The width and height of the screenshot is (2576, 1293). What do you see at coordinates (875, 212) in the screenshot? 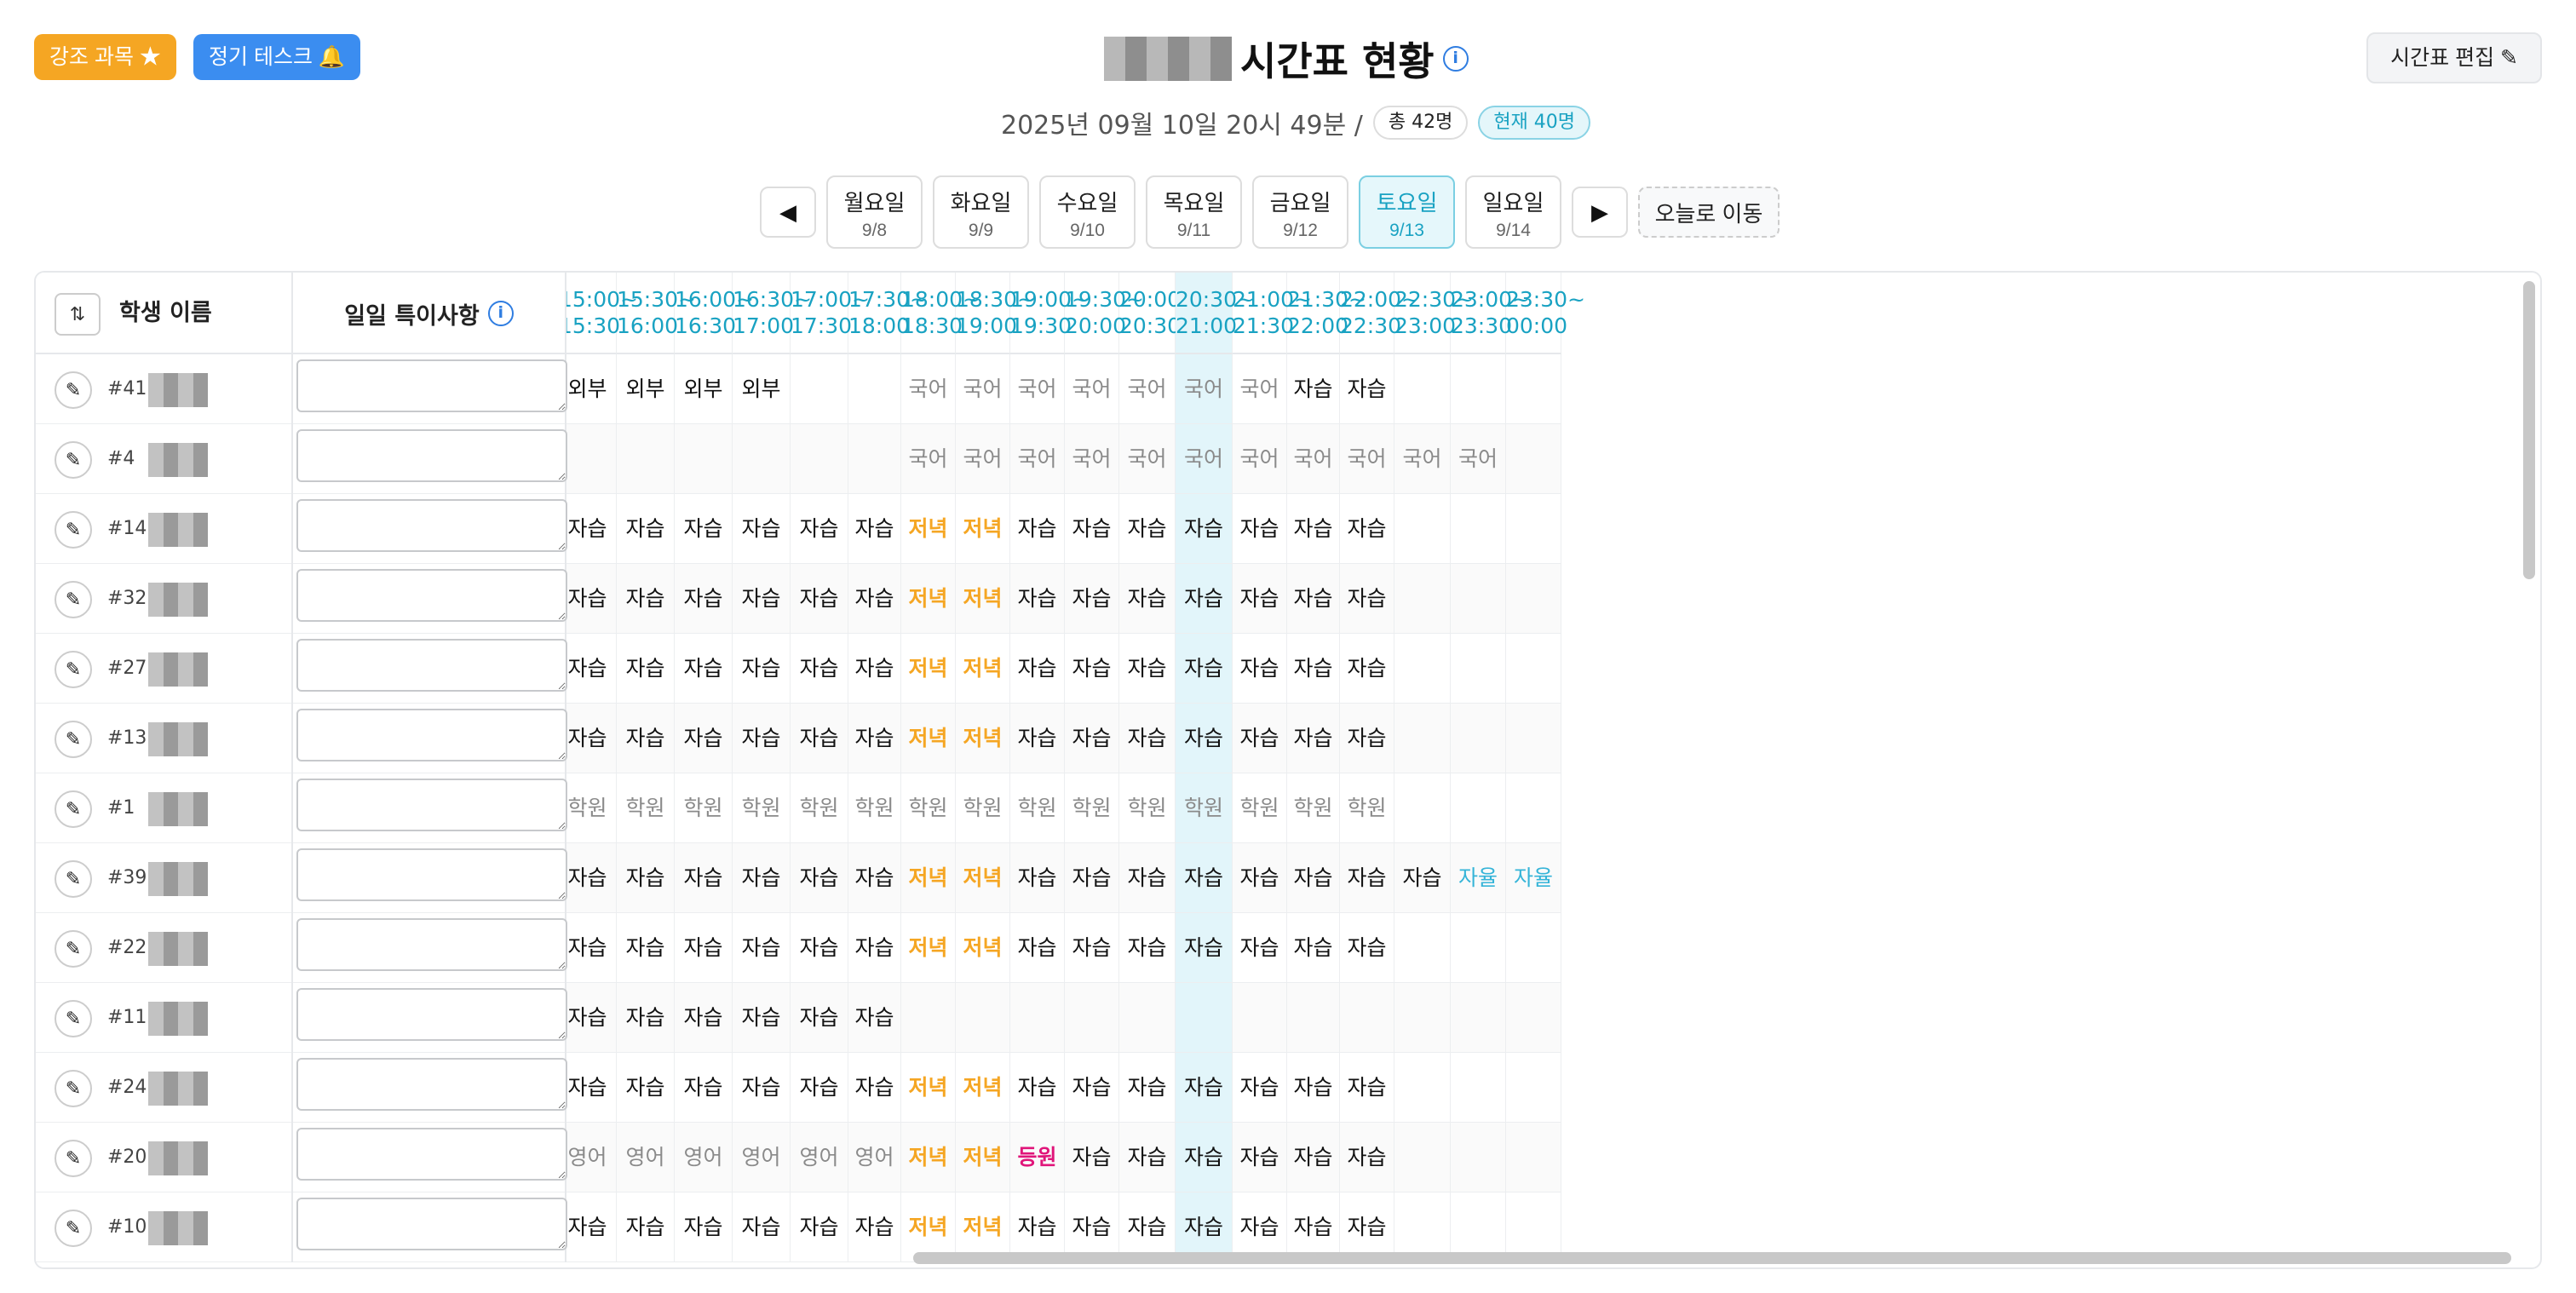
I see `day-tab-0: 월요일 9/8` at bounding box center [875, 212].